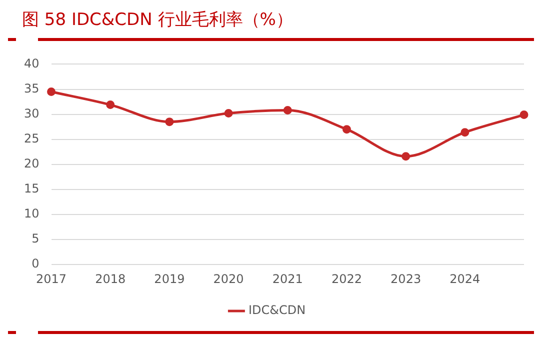 Image resolution: width=542 pixels, height=348 pixels. I want to click on y-tick-label: 25, so click(32, 138).